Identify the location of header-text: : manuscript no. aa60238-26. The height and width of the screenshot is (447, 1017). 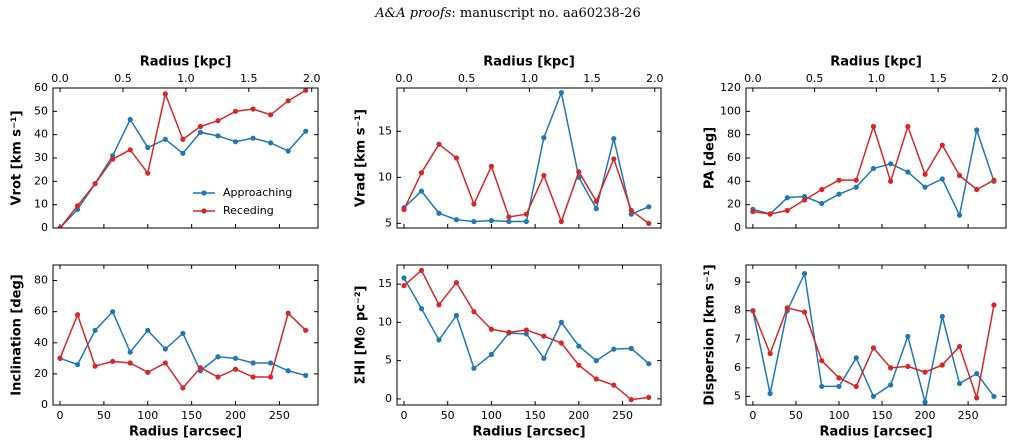
(545, 13).